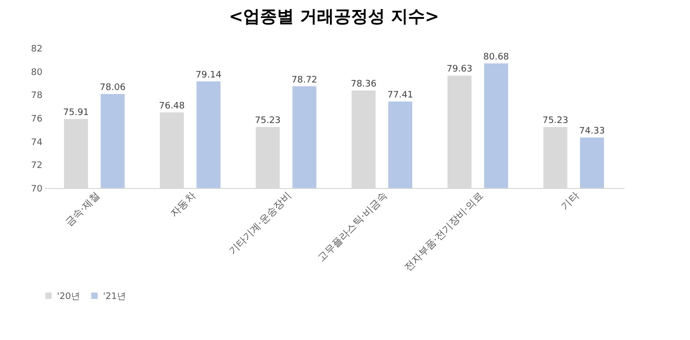 The height and width of the screenshot is (340, 690). What do you see at coordinates (113, 87) in the screenshot?
I see `data-label: 78.06` at bounding box center [113, 87].